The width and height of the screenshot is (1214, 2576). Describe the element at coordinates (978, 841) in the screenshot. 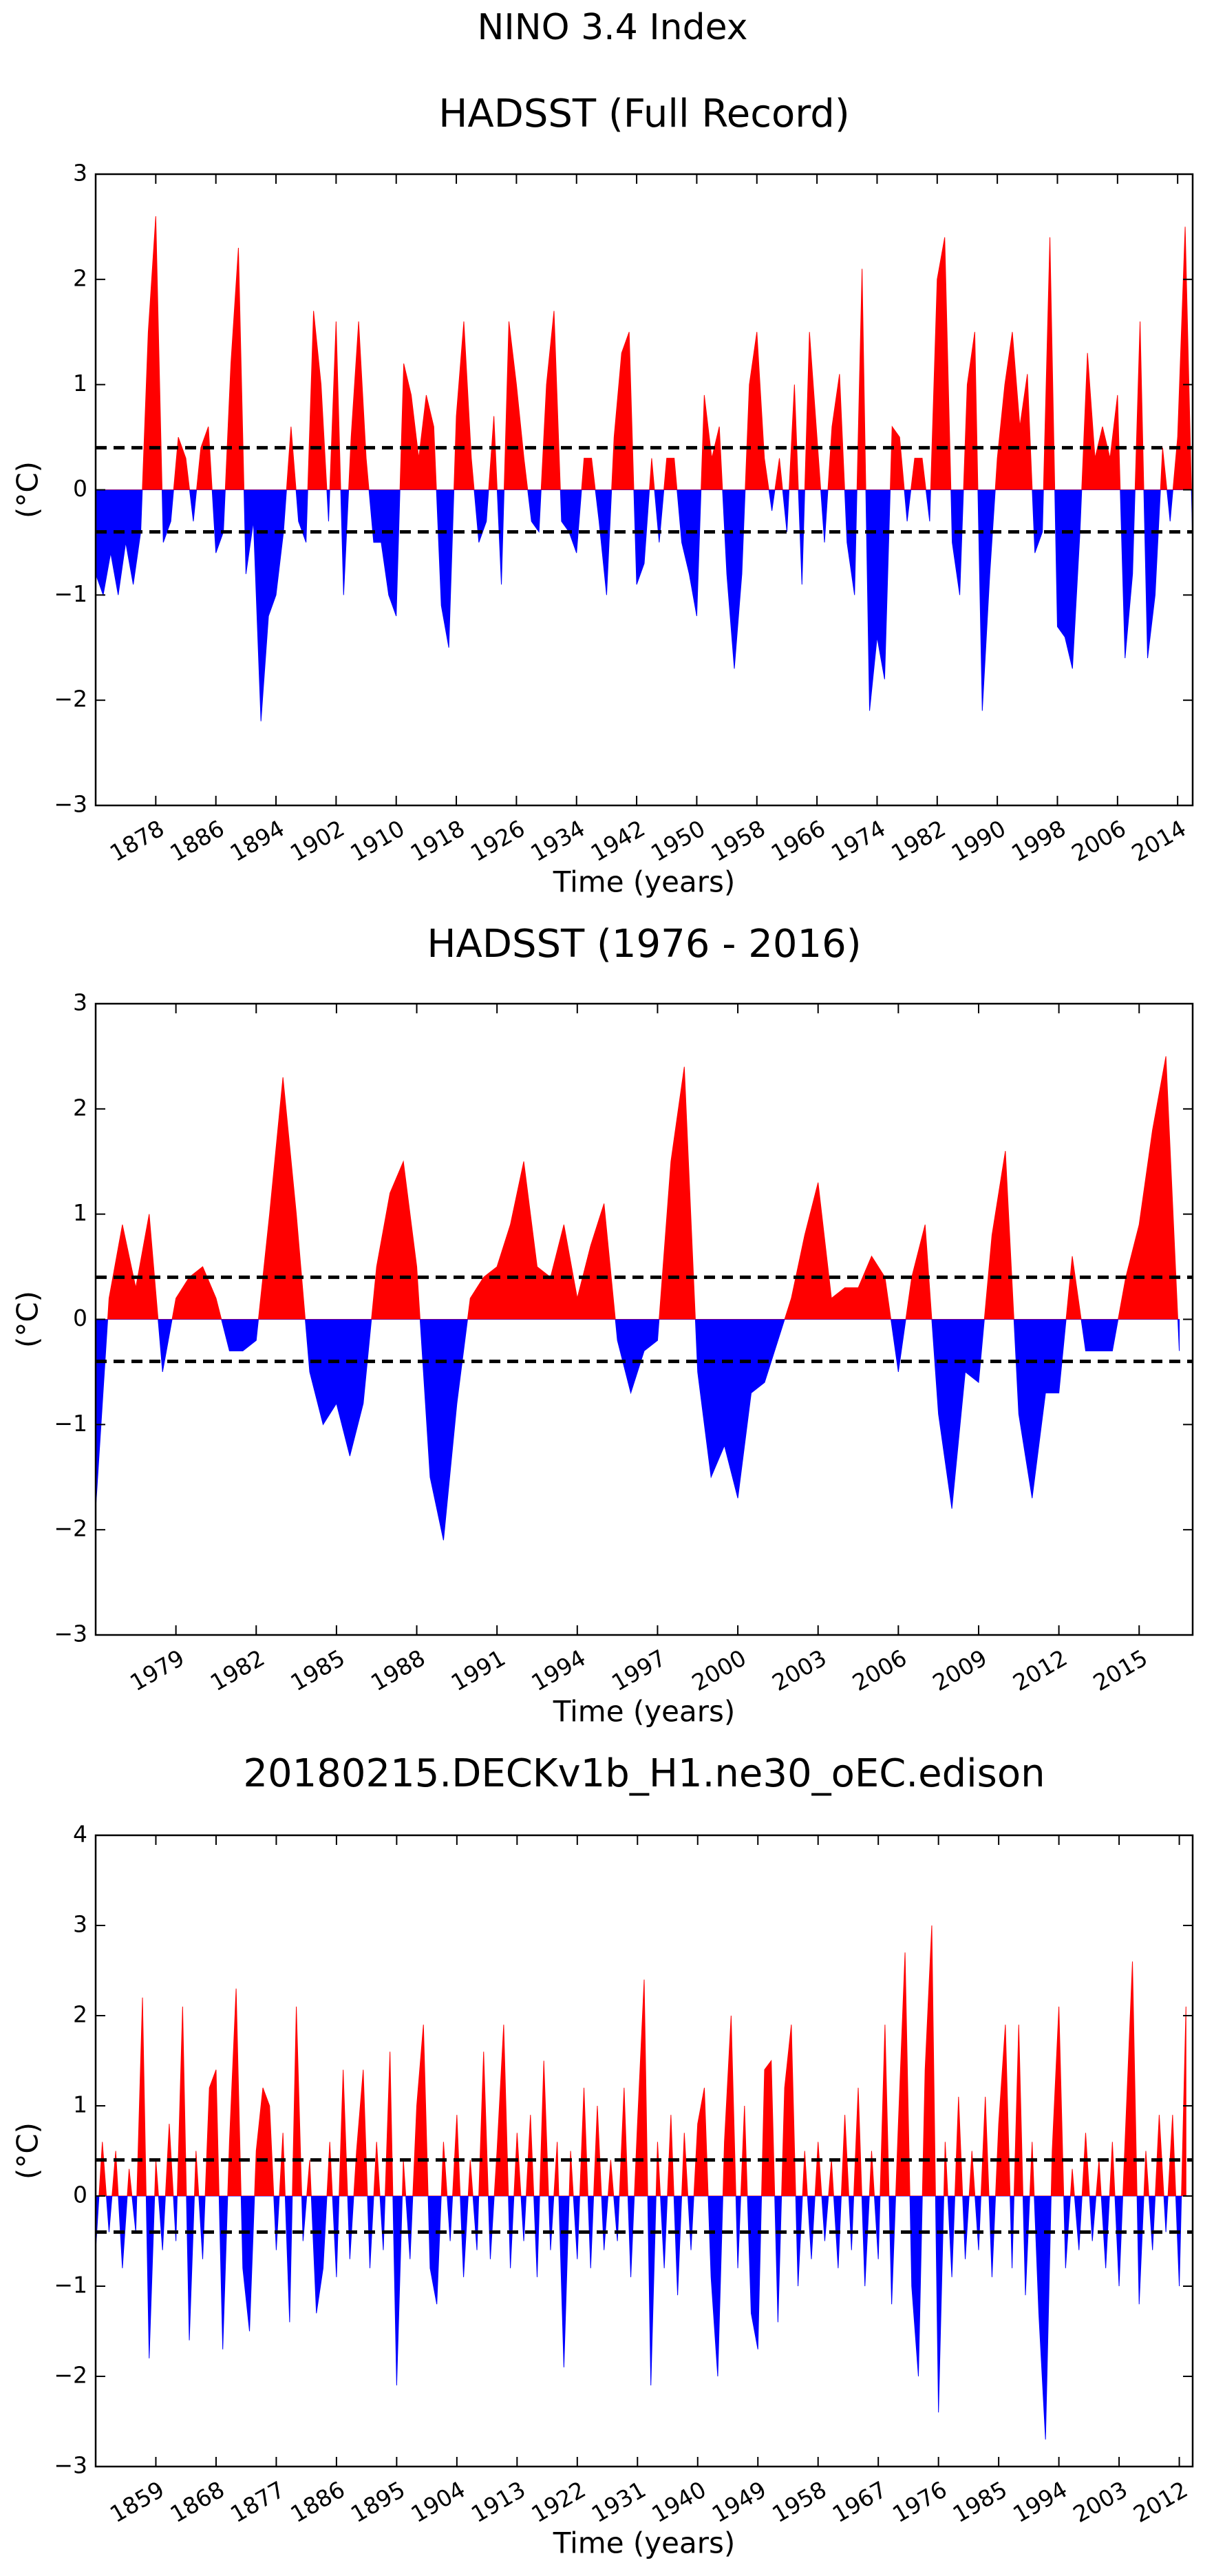

I see `x-tick-label: 1990` at that location.